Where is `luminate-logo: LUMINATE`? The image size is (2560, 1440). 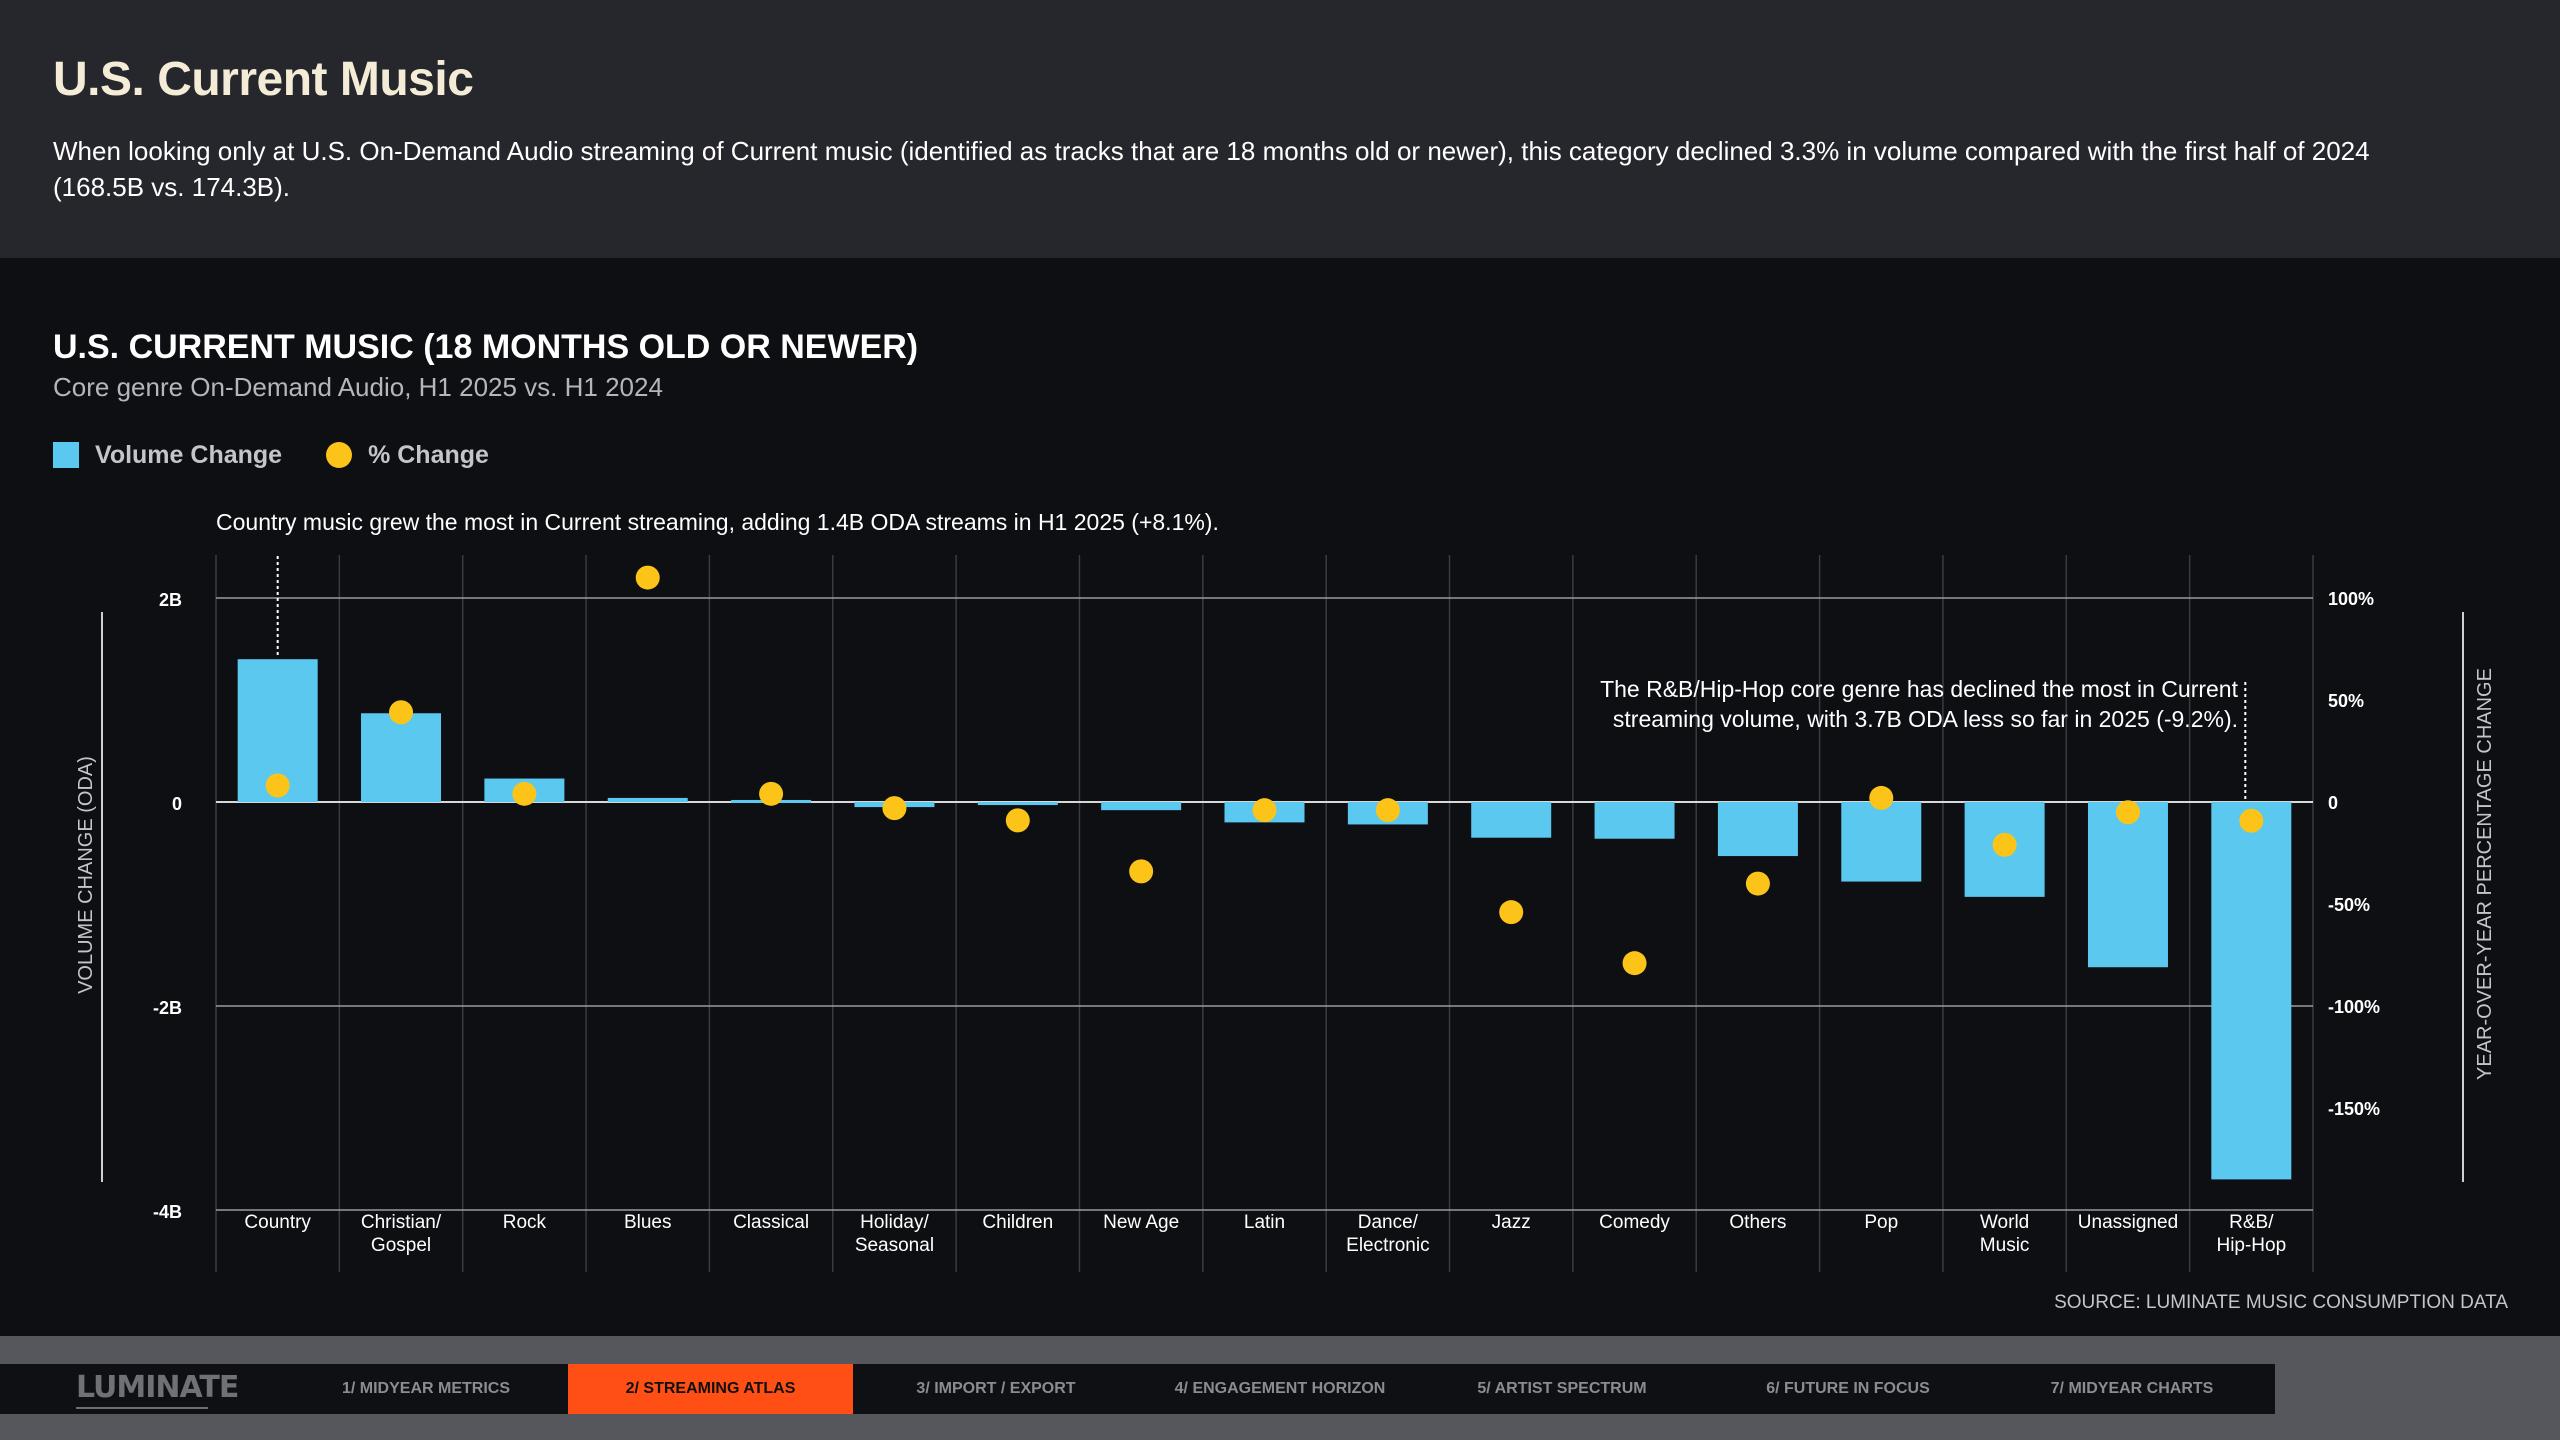
luminate-logo: LUMINATE is located at coordinates (157, 1390).